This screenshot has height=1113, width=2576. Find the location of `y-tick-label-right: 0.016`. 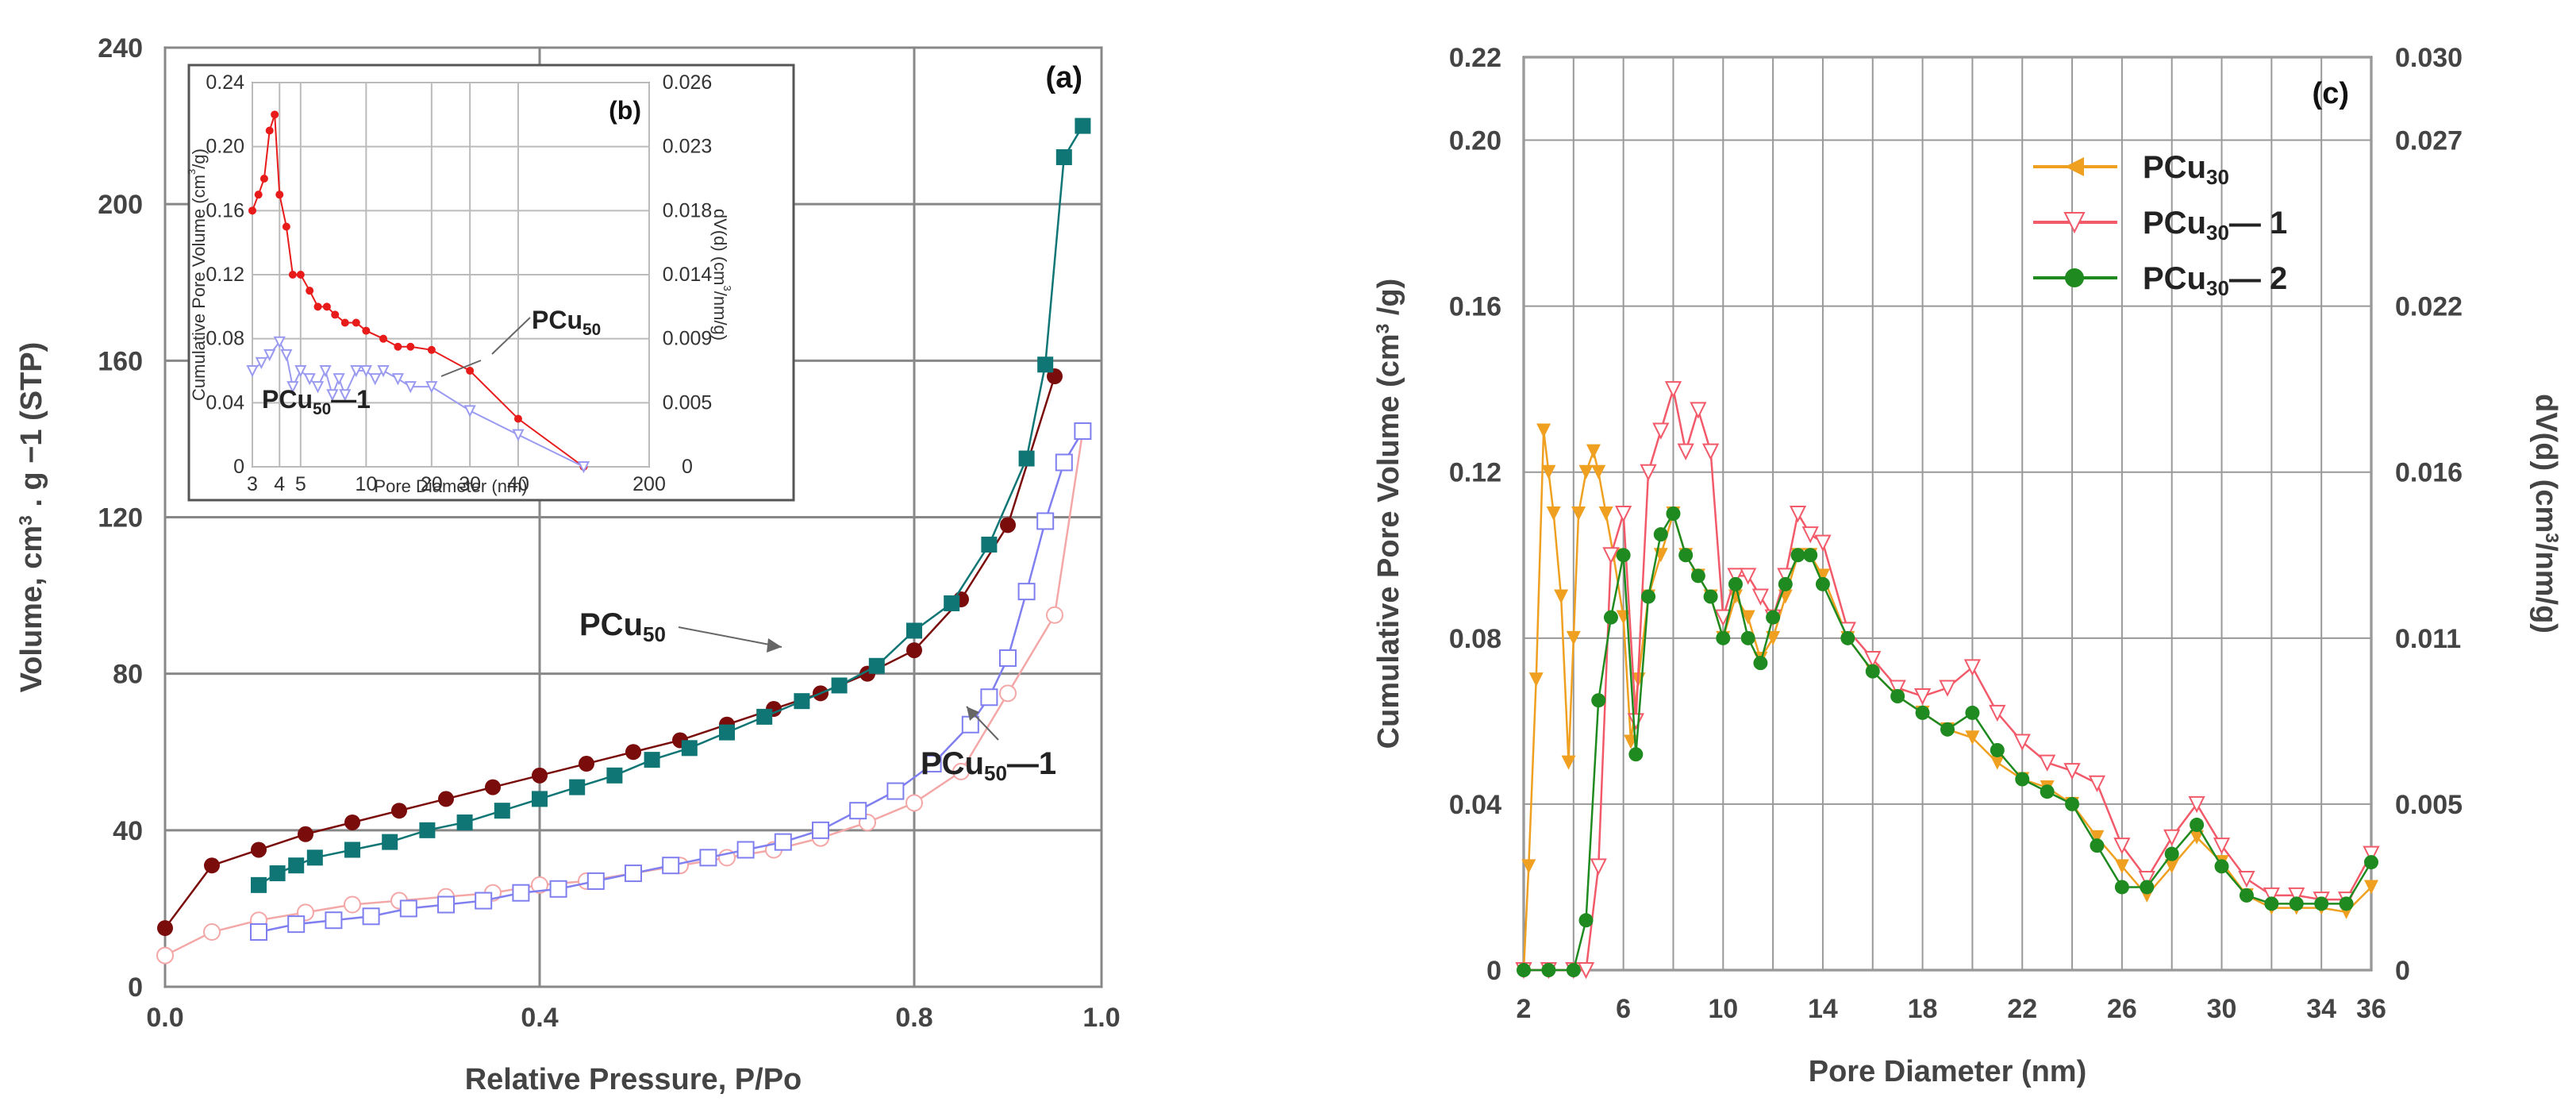

y-tick-label-right: 0.016 is located at coordinates (2429, 473).